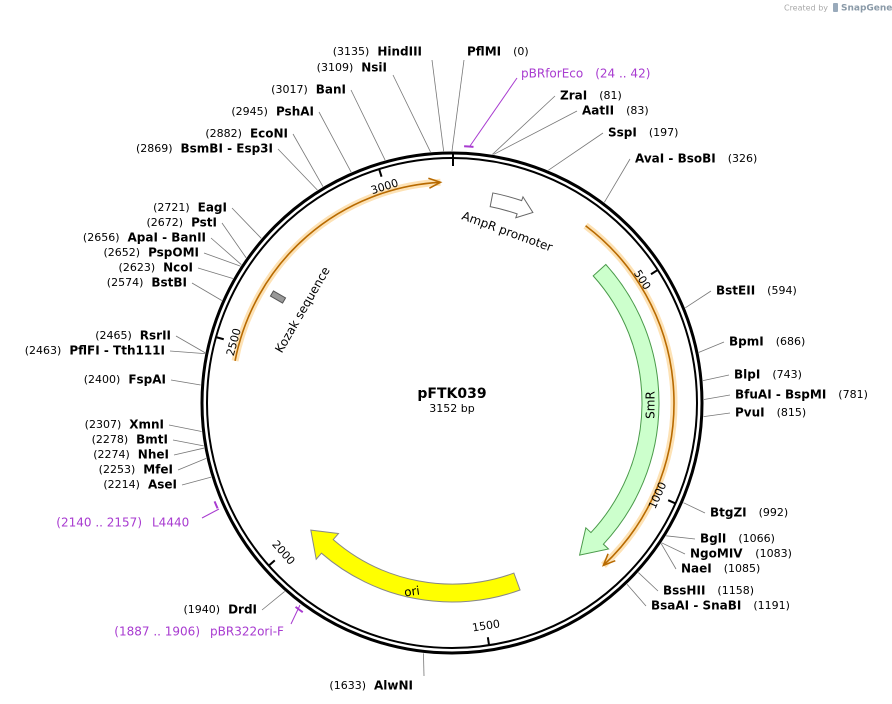 This screenshot has height=704, width=892. What do you see at coordinates (780, 395) in the screenshot?
I see `enzyme-name: BfuAI - BspMI` at bounding box center [780, 395].